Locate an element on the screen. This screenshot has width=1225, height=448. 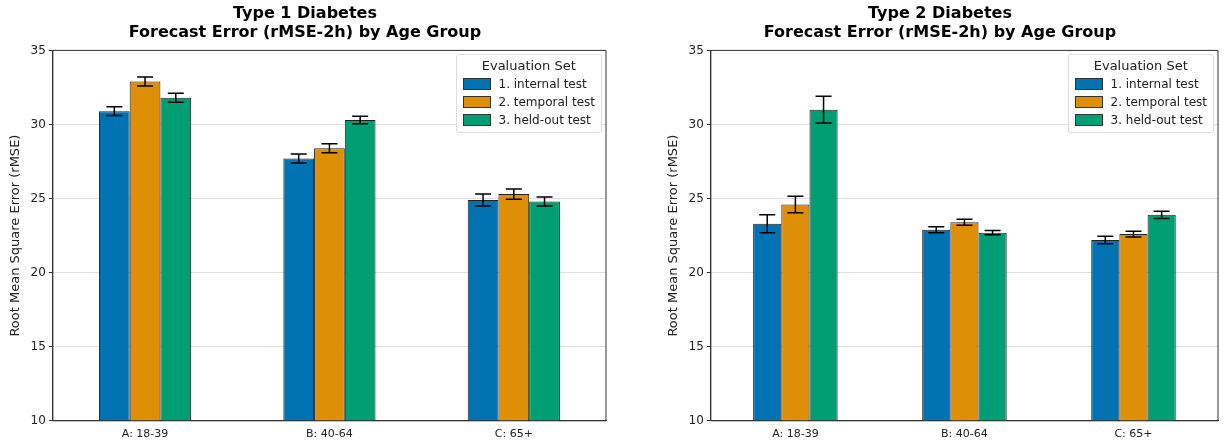
chart-title: Type 1 Diabetes Forecast Error (rMSE-2h) by Age Group is located at coordinates (305, 21).